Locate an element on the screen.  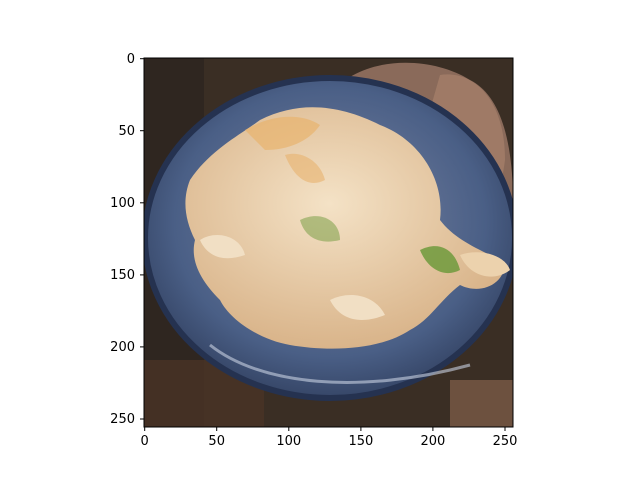
y-tick-label: 50 is located at coordinates (126, 131).